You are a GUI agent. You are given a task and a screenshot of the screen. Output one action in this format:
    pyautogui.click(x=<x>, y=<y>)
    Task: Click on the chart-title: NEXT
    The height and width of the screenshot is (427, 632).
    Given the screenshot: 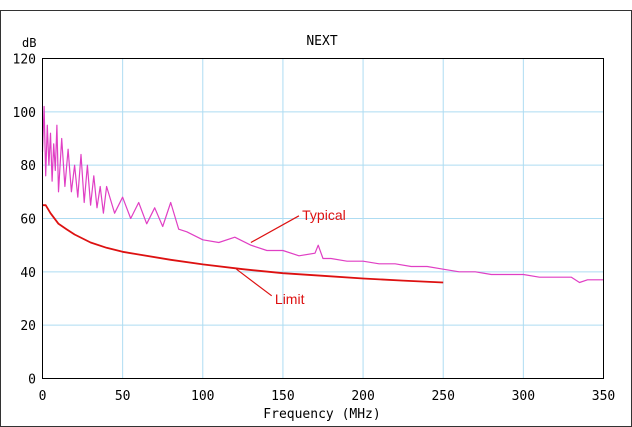 What is the action you would take?
    pyautogui.click(x=321, y=41)
    